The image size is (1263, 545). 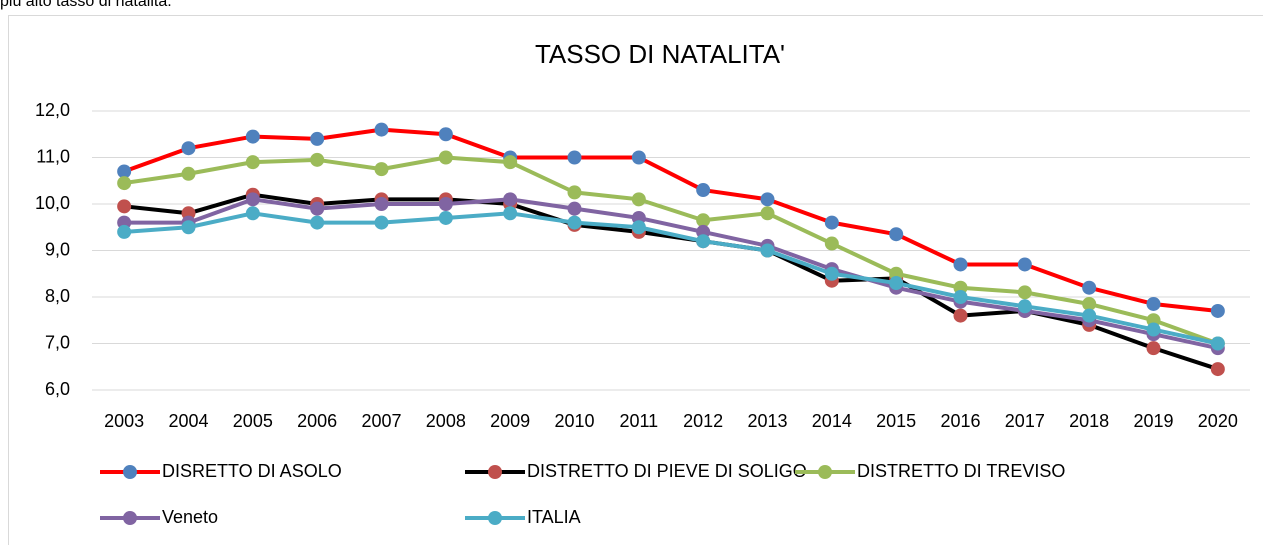 I want to click on x-tick-label: 2013, so click(x=767, y=421).